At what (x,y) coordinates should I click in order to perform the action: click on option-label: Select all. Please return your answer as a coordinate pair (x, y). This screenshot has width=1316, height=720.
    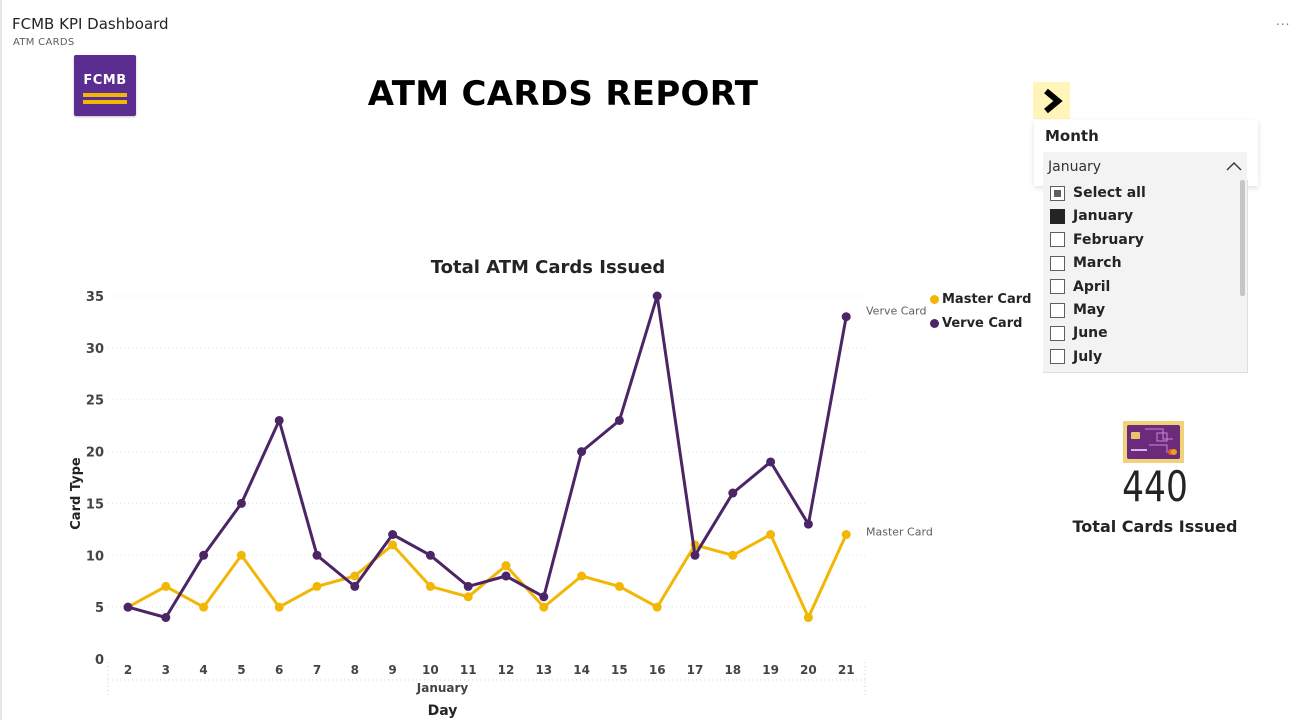
    Looking at the image, I should click on (1109, 193).